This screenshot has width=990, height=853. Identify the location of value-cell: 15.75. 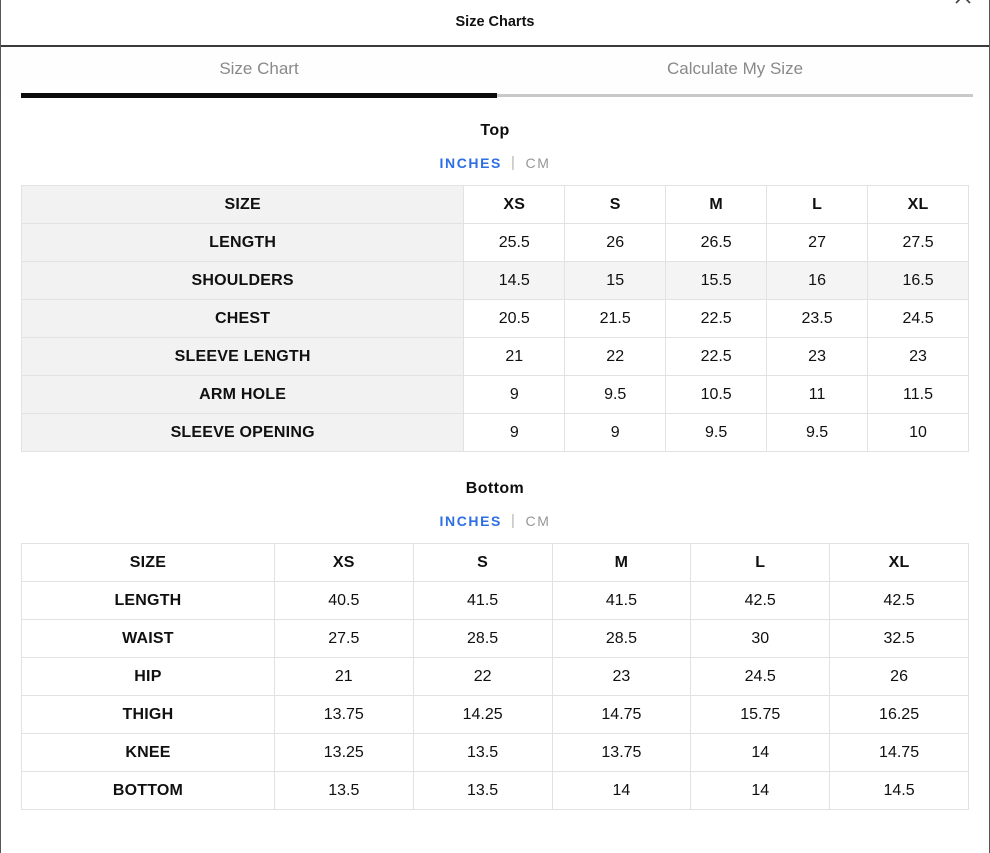
(760, 714).